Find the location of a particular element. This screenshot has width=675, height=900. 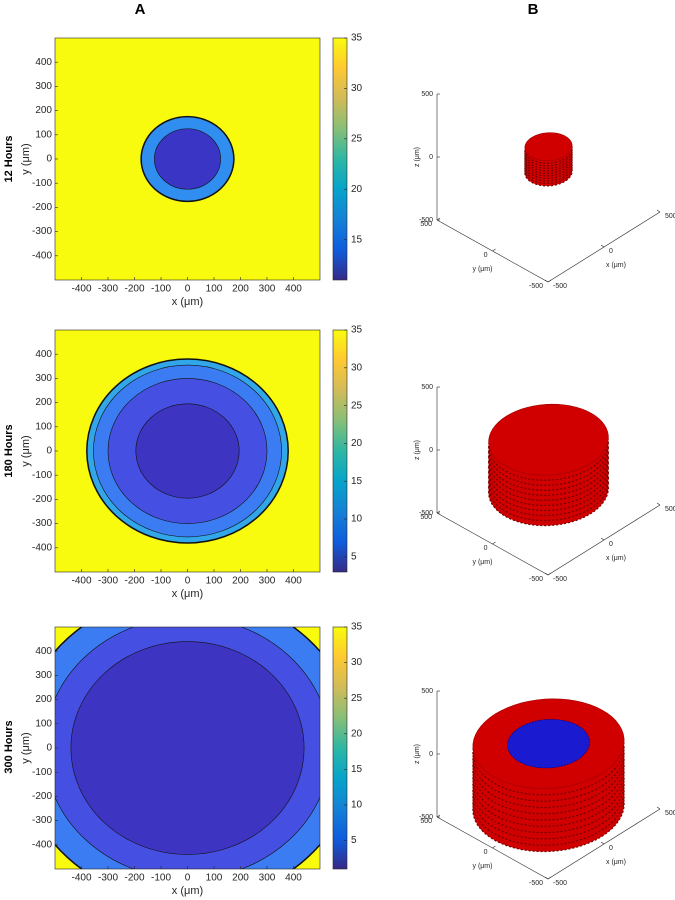

row-label: 180 Hours is located at coordinates (9, 450).